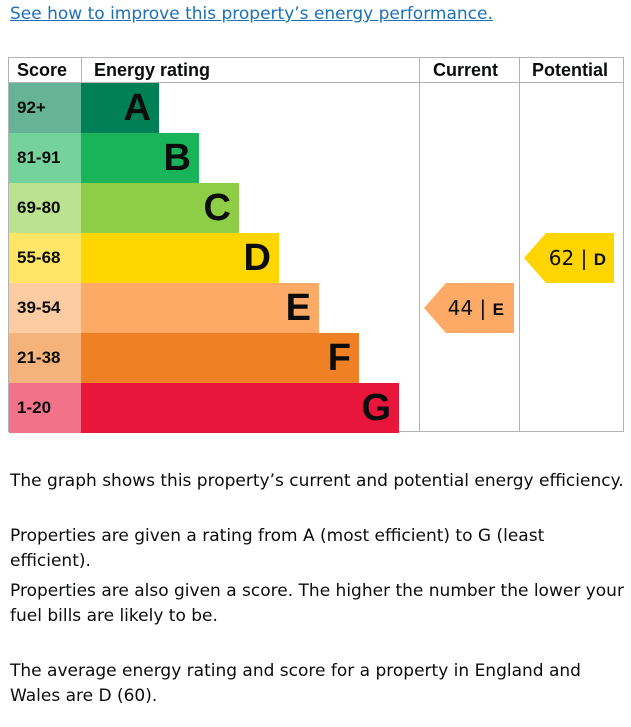  Describe the element at coordinates (120, 108) in the screenshot. I see `band-bar-a: A` at that location.